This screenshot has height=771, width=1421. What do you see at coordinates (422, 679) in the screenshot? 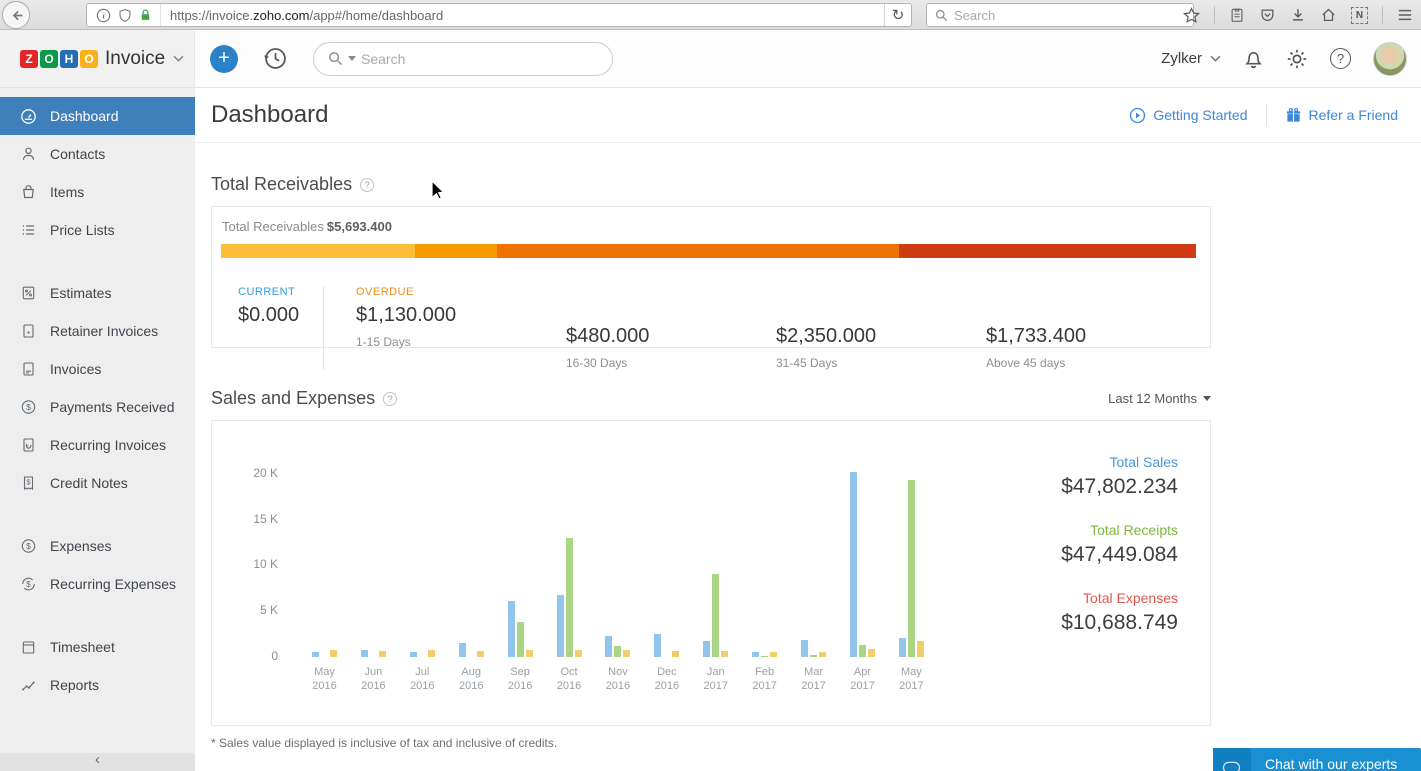
I see `x-tick-label: Jul 2016` at bounding box center [422, 679].